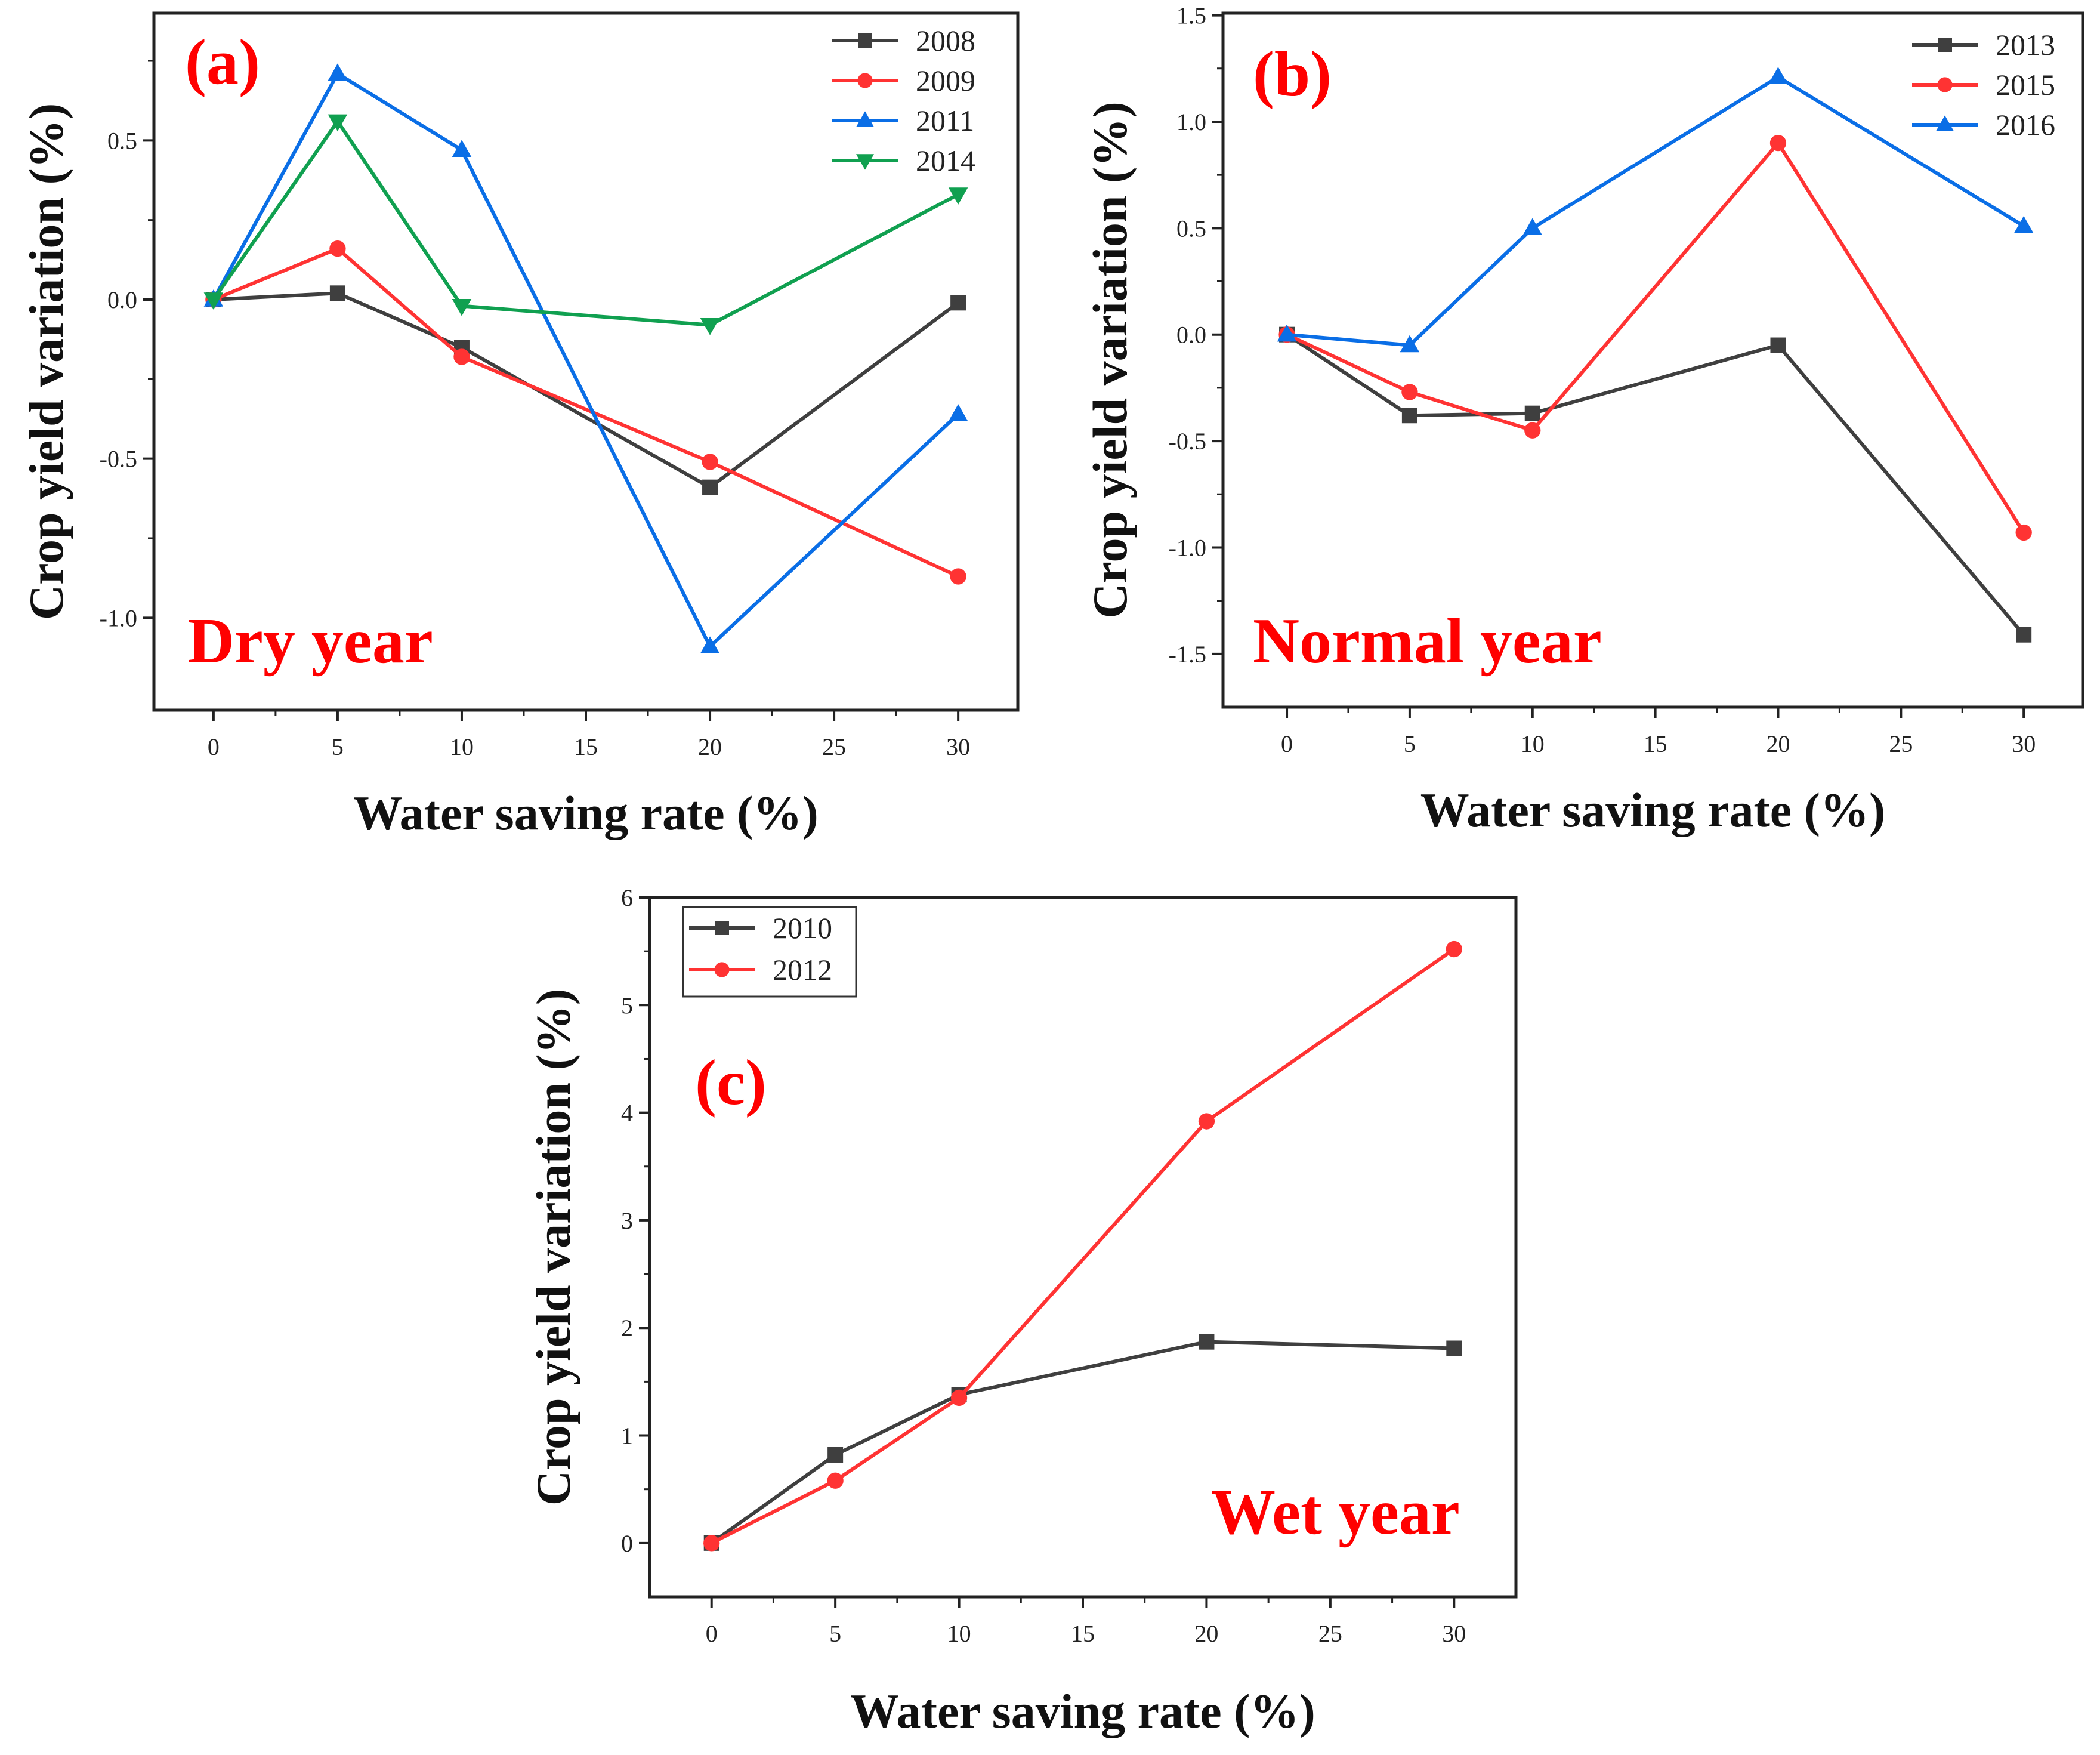 The image size is (2100, 1755). Describe the element at coordinates (627, 1328) in the screenshot. I see `y-tick-label: 2` at that location.